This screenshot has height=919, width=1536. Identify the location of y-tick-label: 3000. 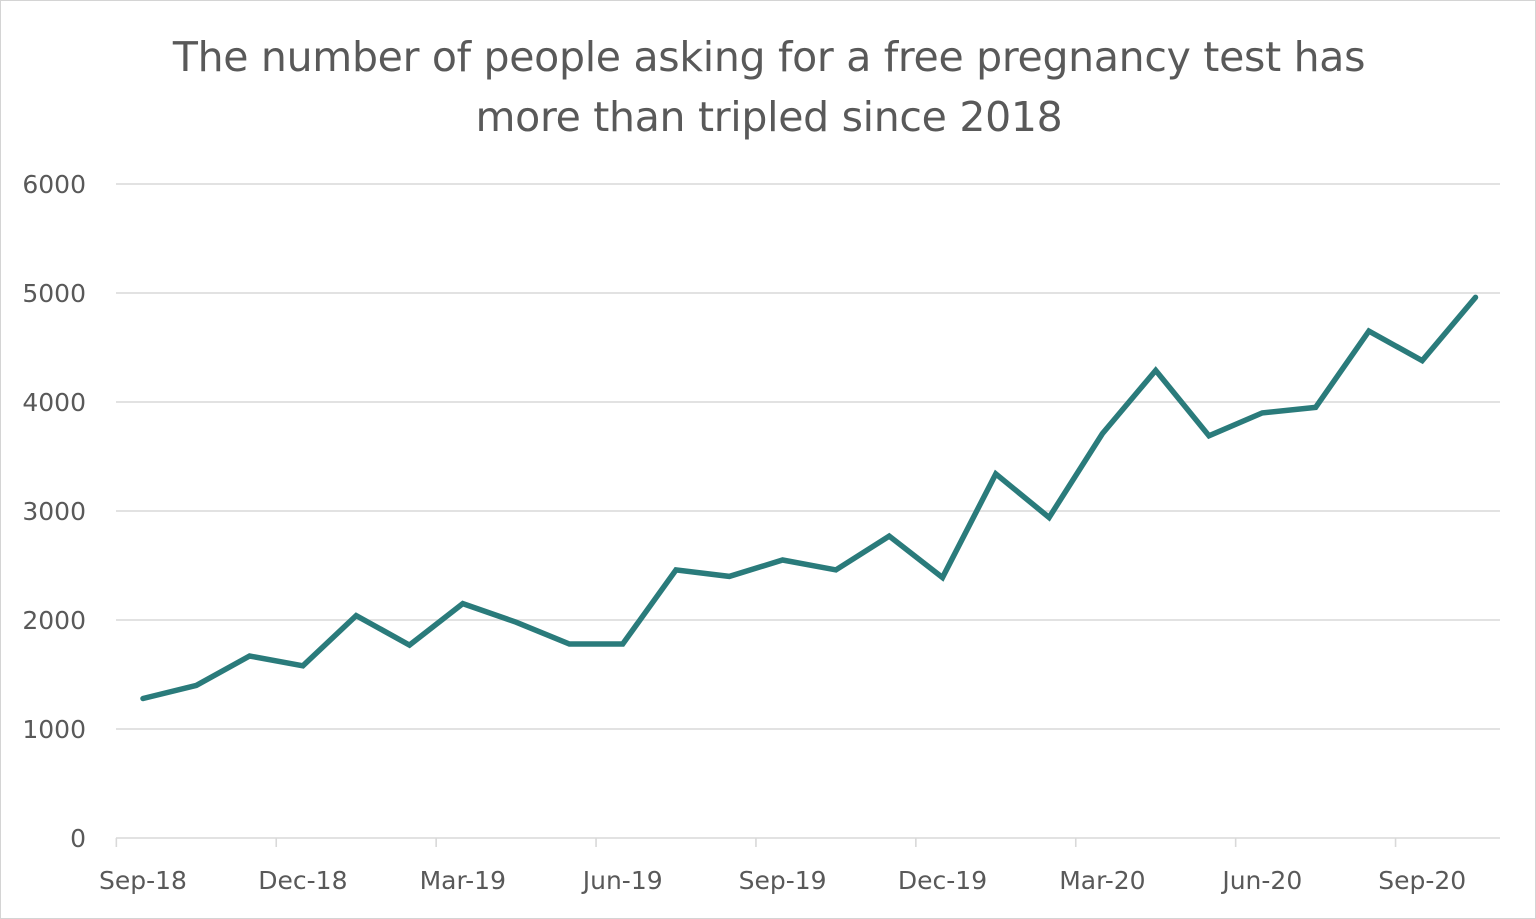
(54, 511).